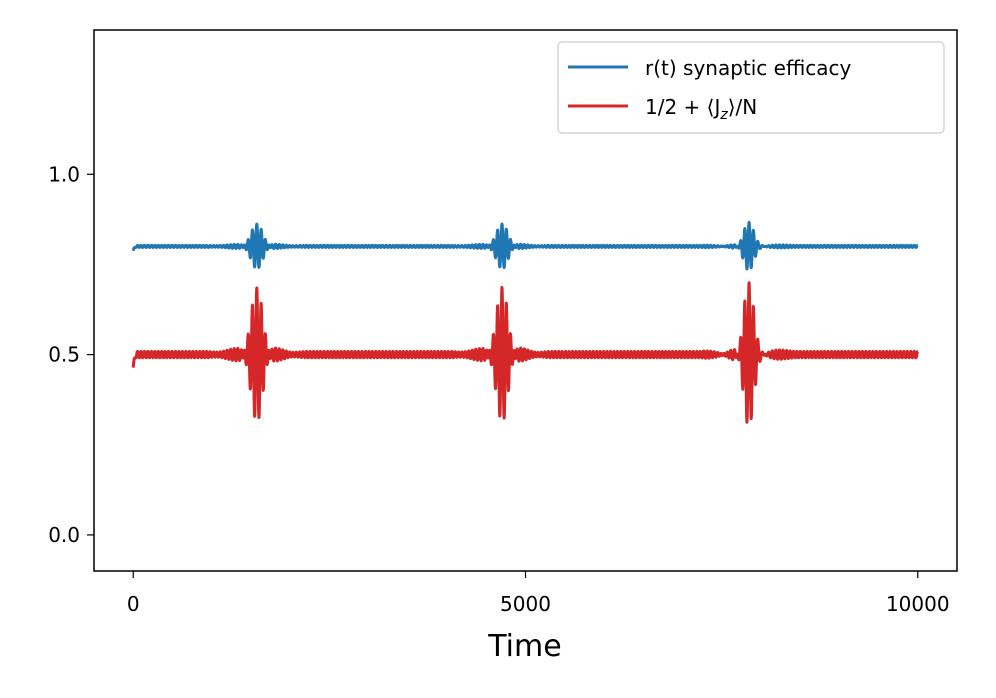 This screenshot has width=996, height=698. Describe the element at coordinates (918, 604) in the screenshot. I see `x-tick-label: 10000` at that location.